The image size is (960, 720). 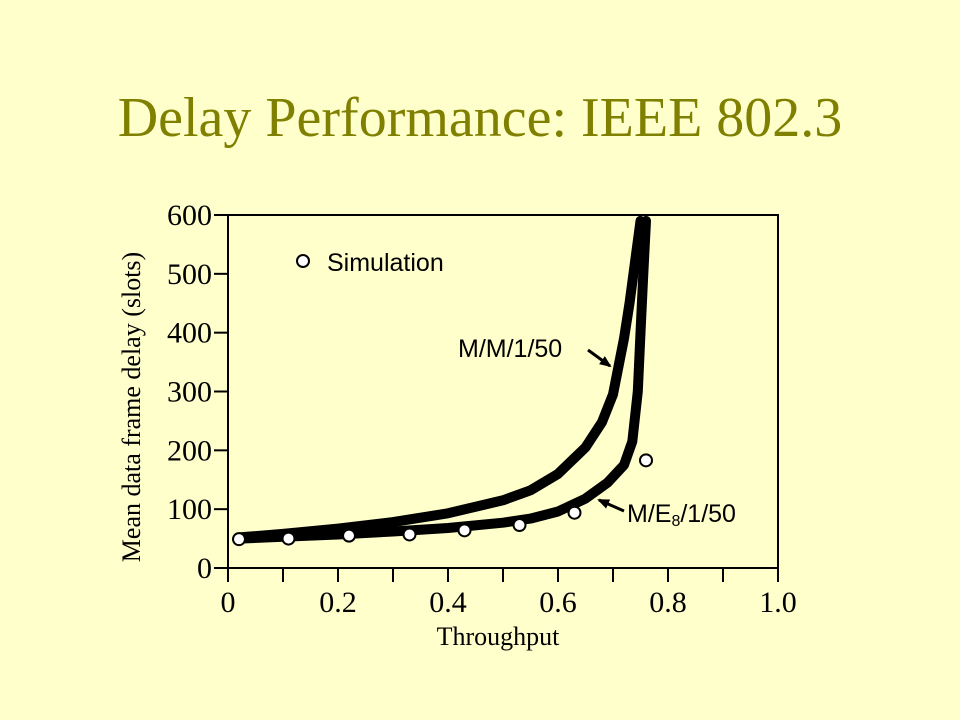 I want to click on x-tick-label: 0.6, so click(x=558, y=602).